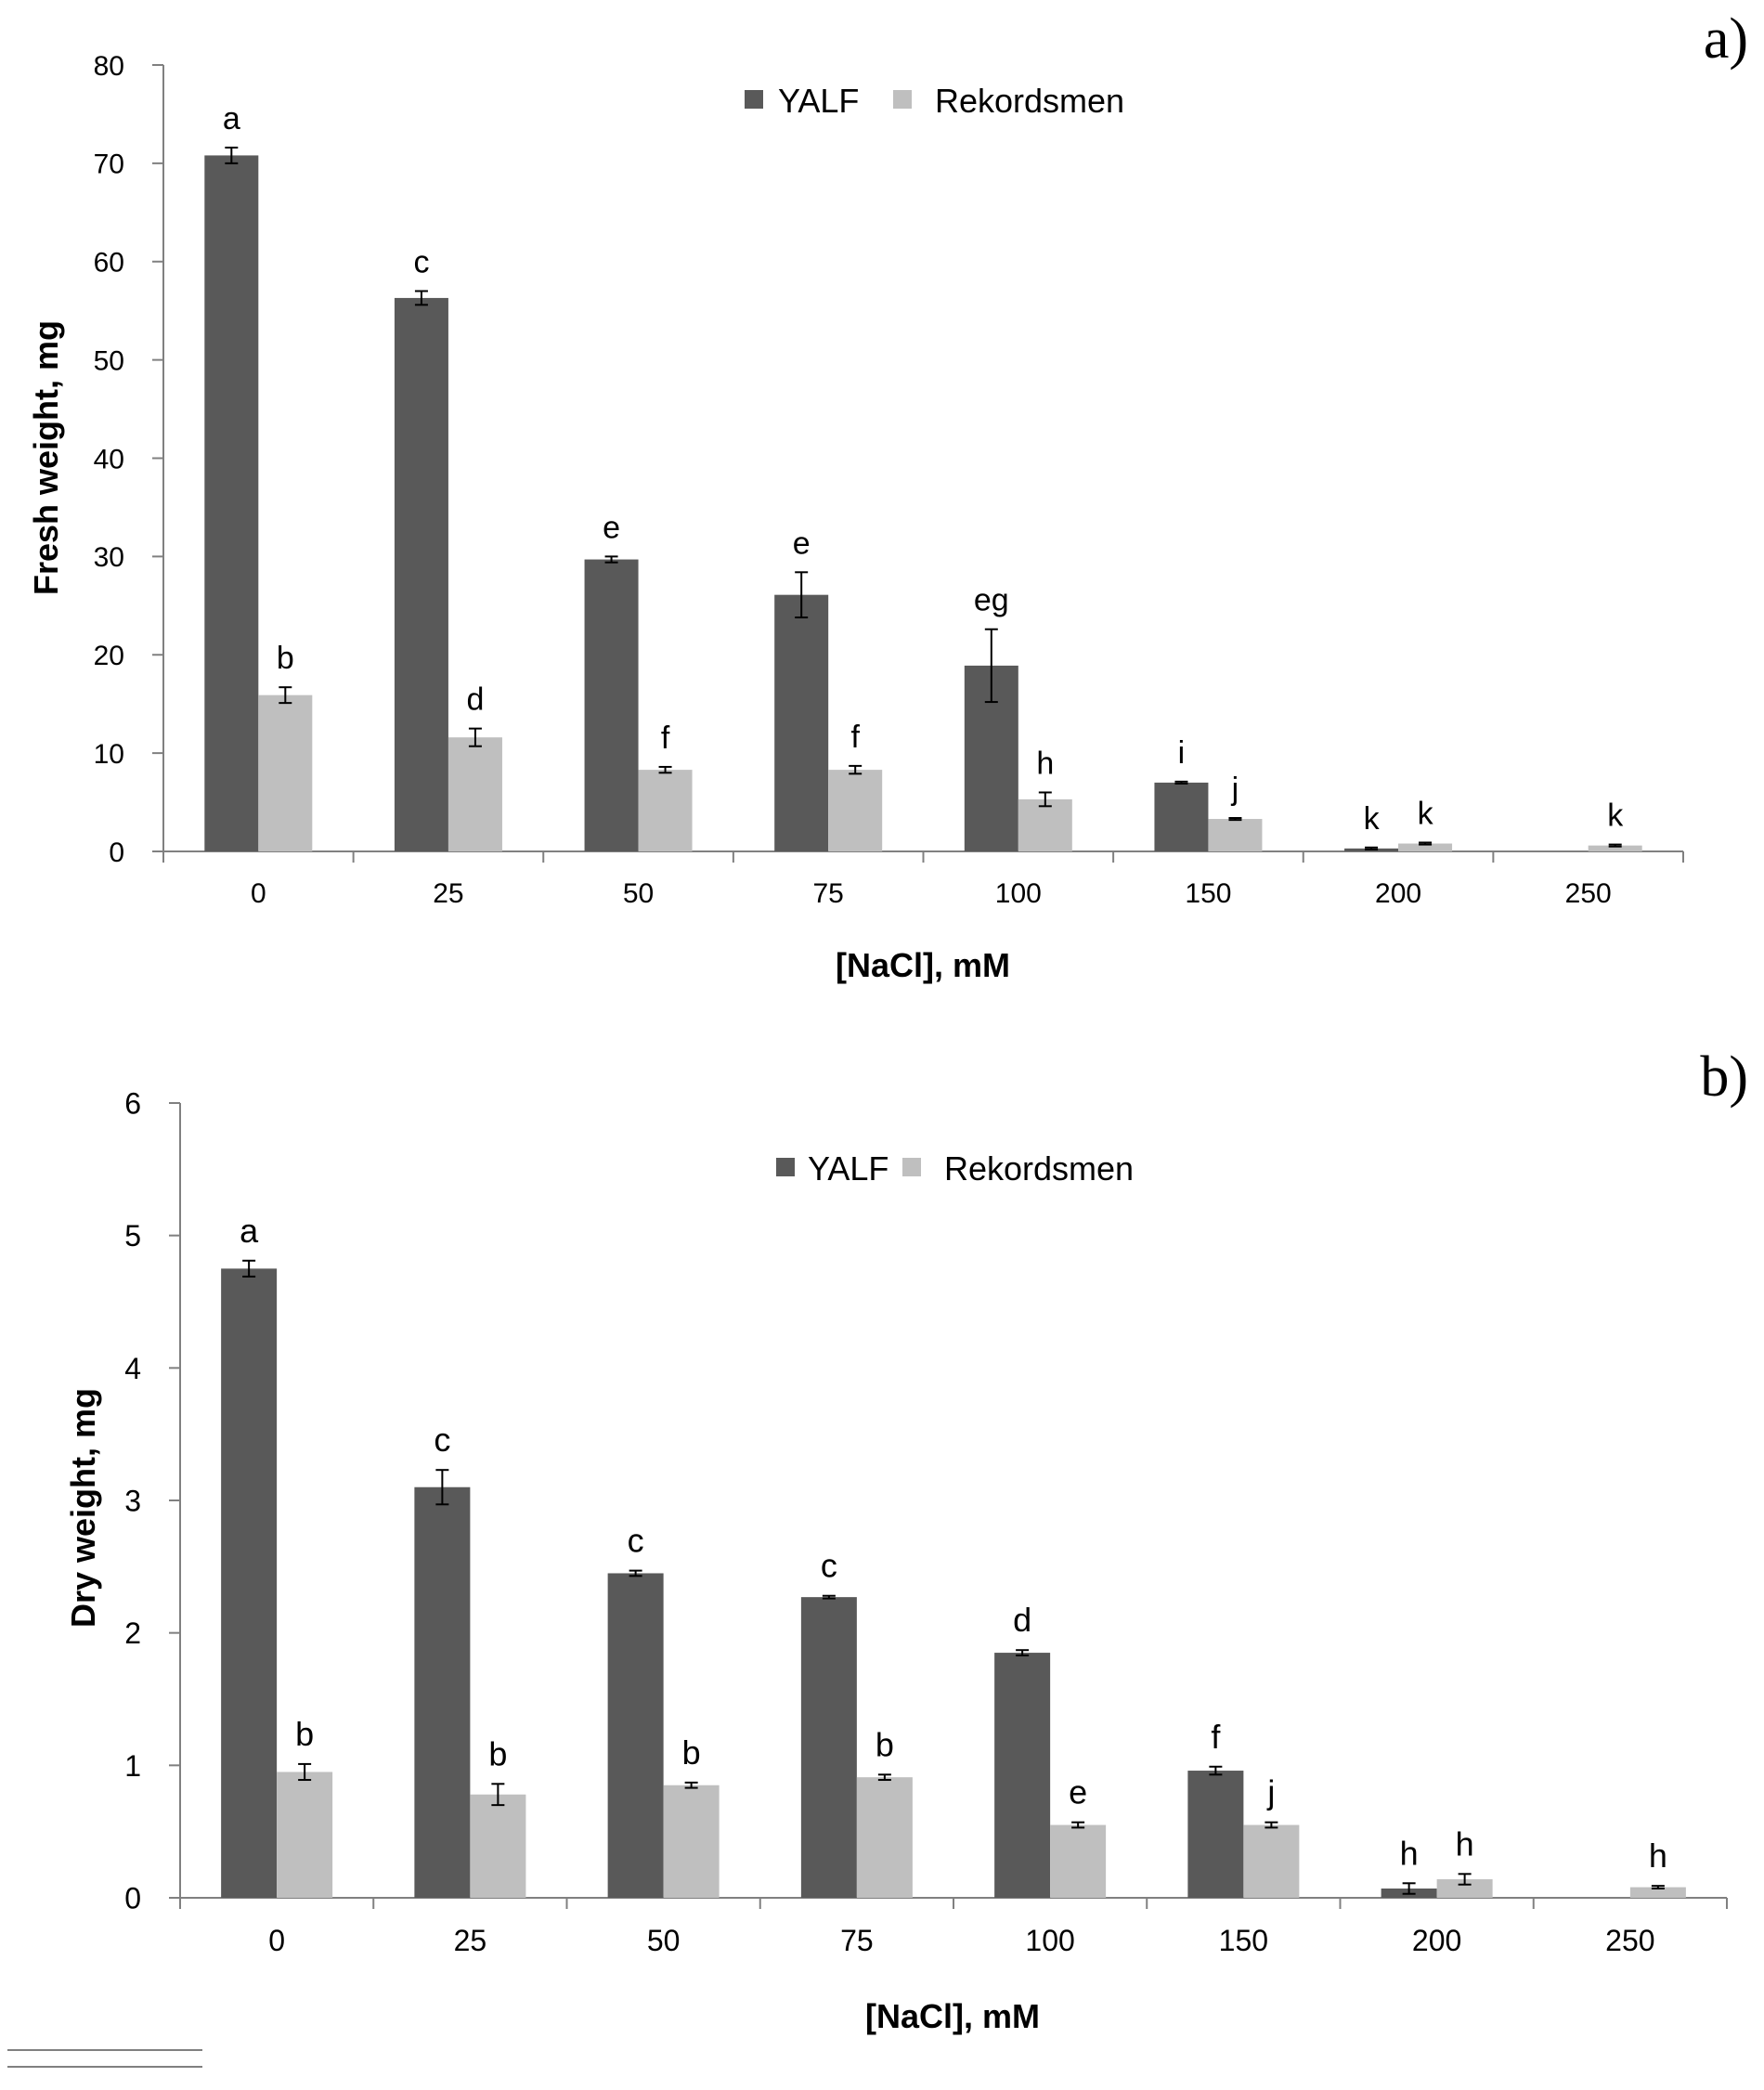 This screenshot has height=2090, width=1764. I want to click on panel-a-x-tick-label: 150, so click(1208, 893).